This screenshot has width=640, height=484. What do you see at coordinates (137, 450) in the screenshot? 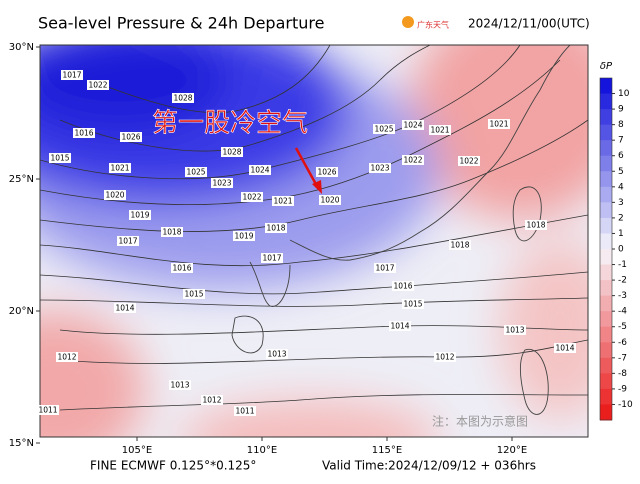
I see `lon-label: 105°E` at bounding box center [137, 450].